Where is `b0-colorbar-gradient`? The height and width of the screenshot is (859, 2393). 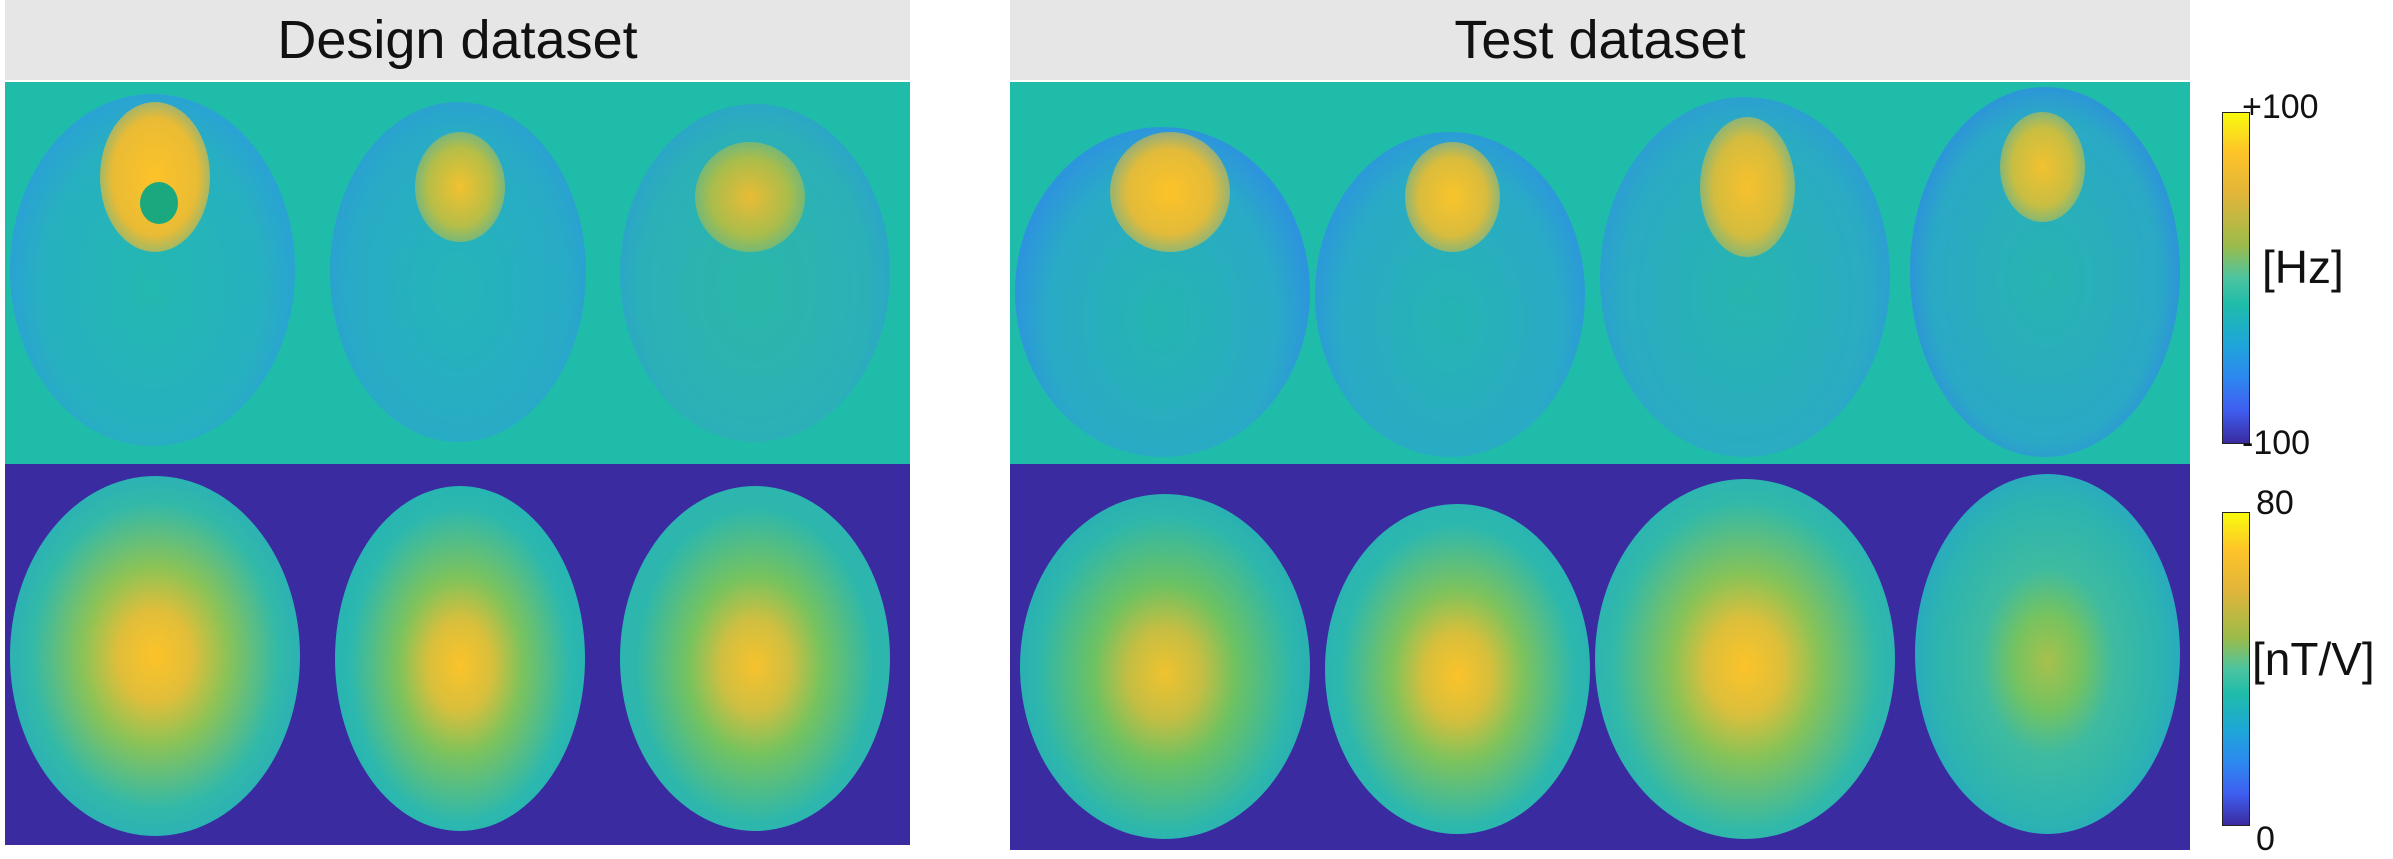 b0-colorbar-gradient is located at coordinates (2236, 278).